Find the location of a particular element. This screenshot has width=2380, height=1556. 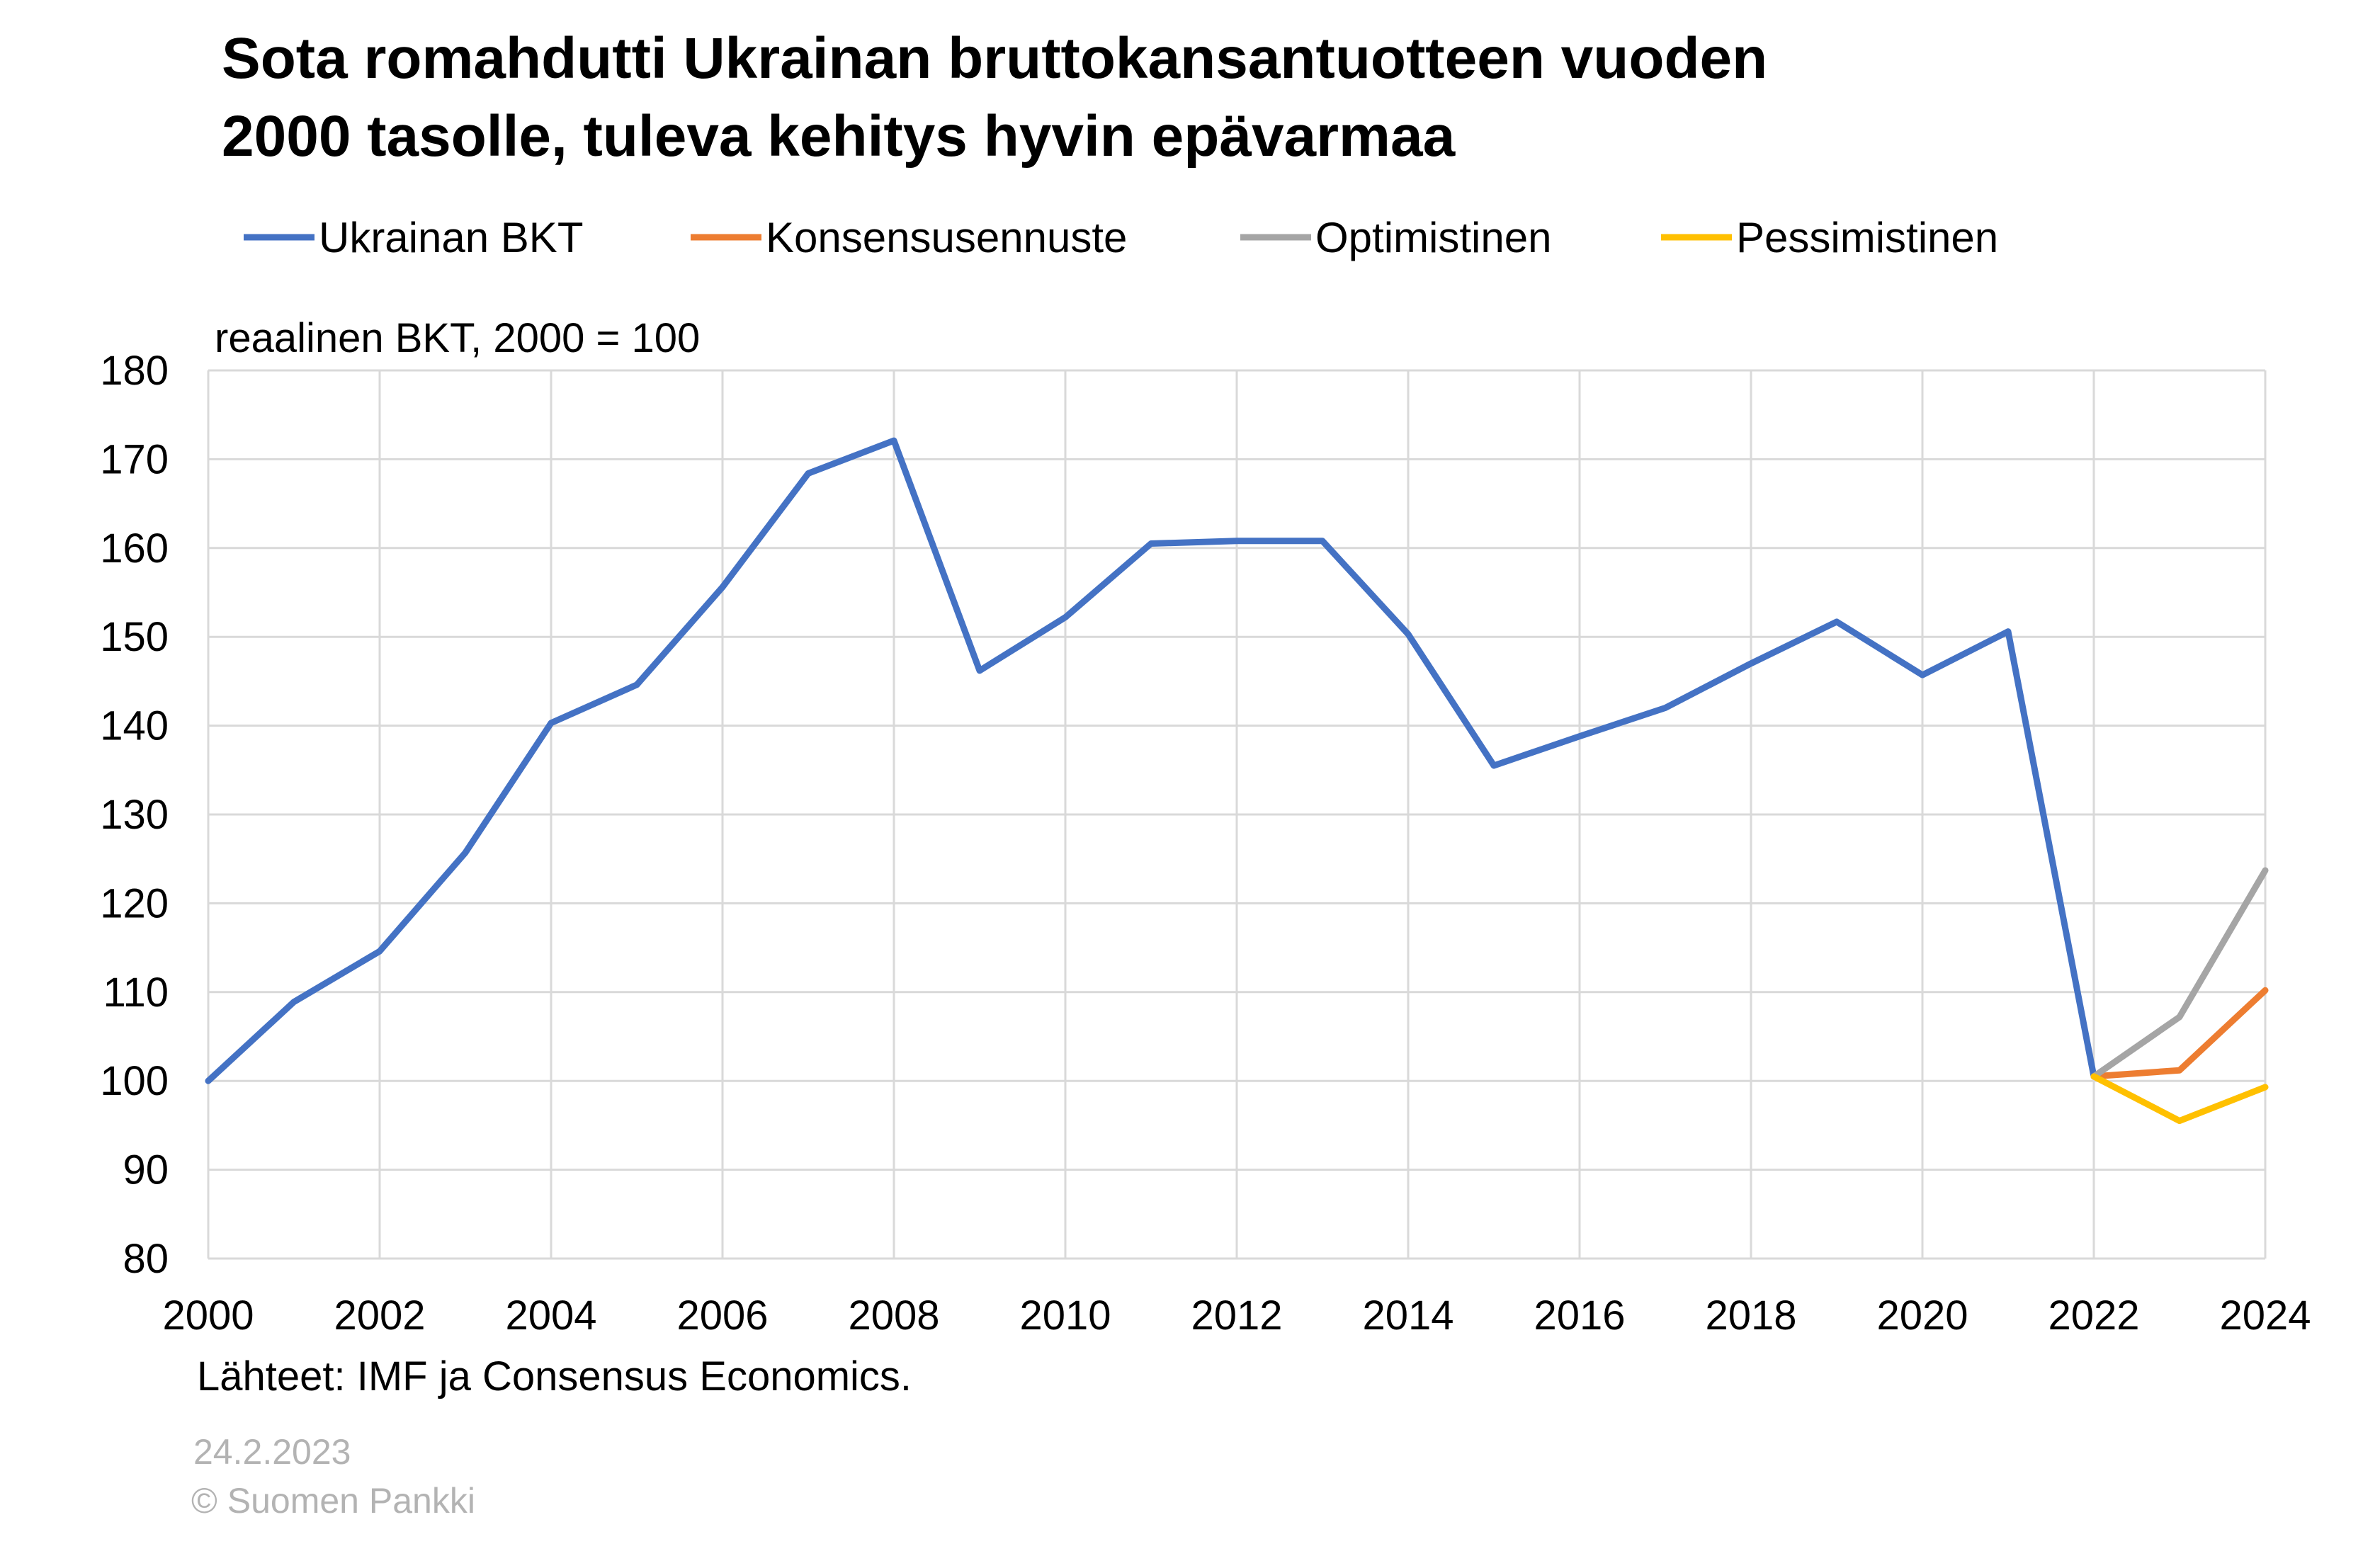

y-tick-label: 90 is located at coordinates (146, 1170).